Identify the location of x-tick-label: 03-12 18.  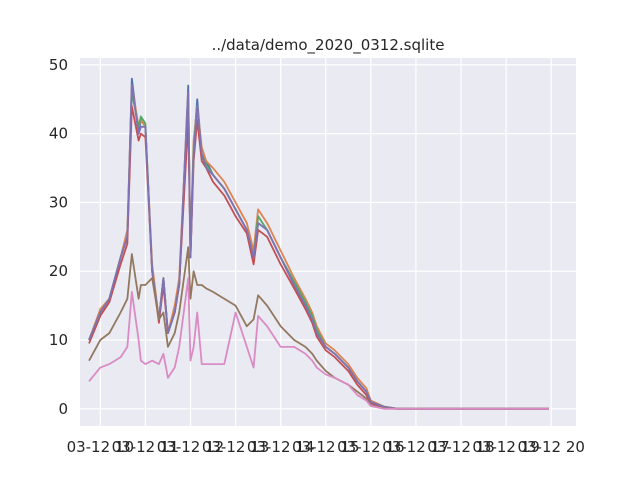
(460, 447).